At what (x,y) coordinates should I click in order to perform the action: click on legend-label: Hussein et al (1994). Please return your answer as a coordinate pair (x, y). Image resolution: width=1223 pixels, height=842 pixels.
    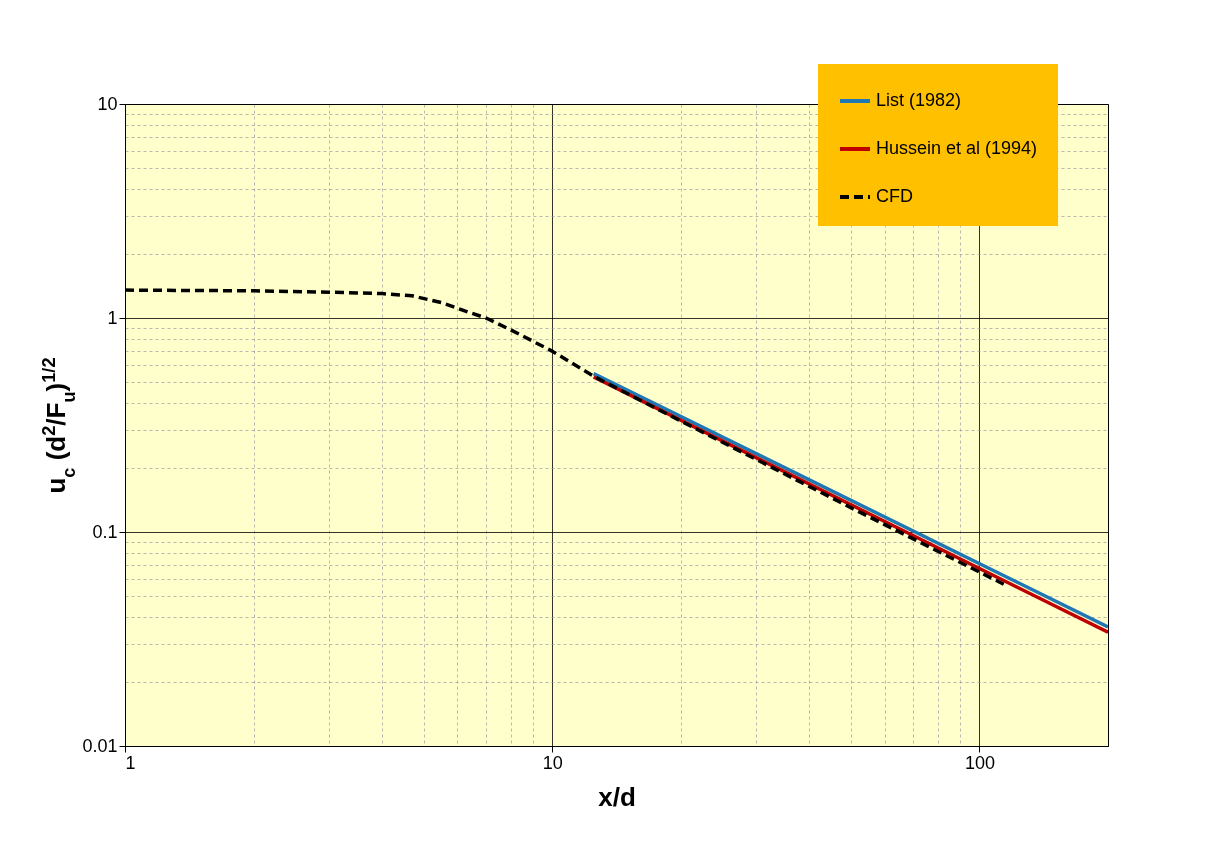
    Looking at the image, I should click on (957, 148).